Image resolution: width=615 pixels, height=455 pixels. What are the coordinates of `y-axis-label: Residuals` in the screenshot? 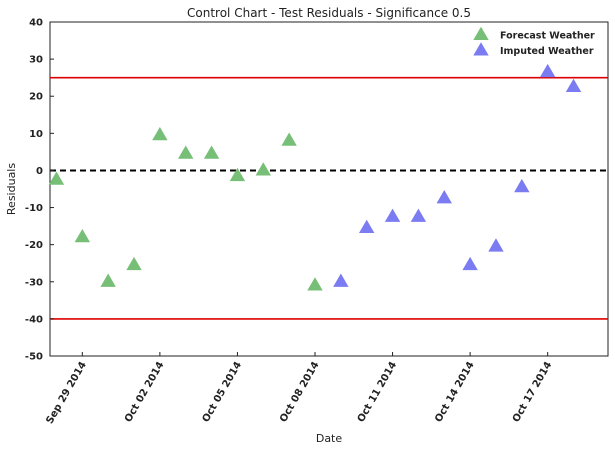 It's located at (11, 189).